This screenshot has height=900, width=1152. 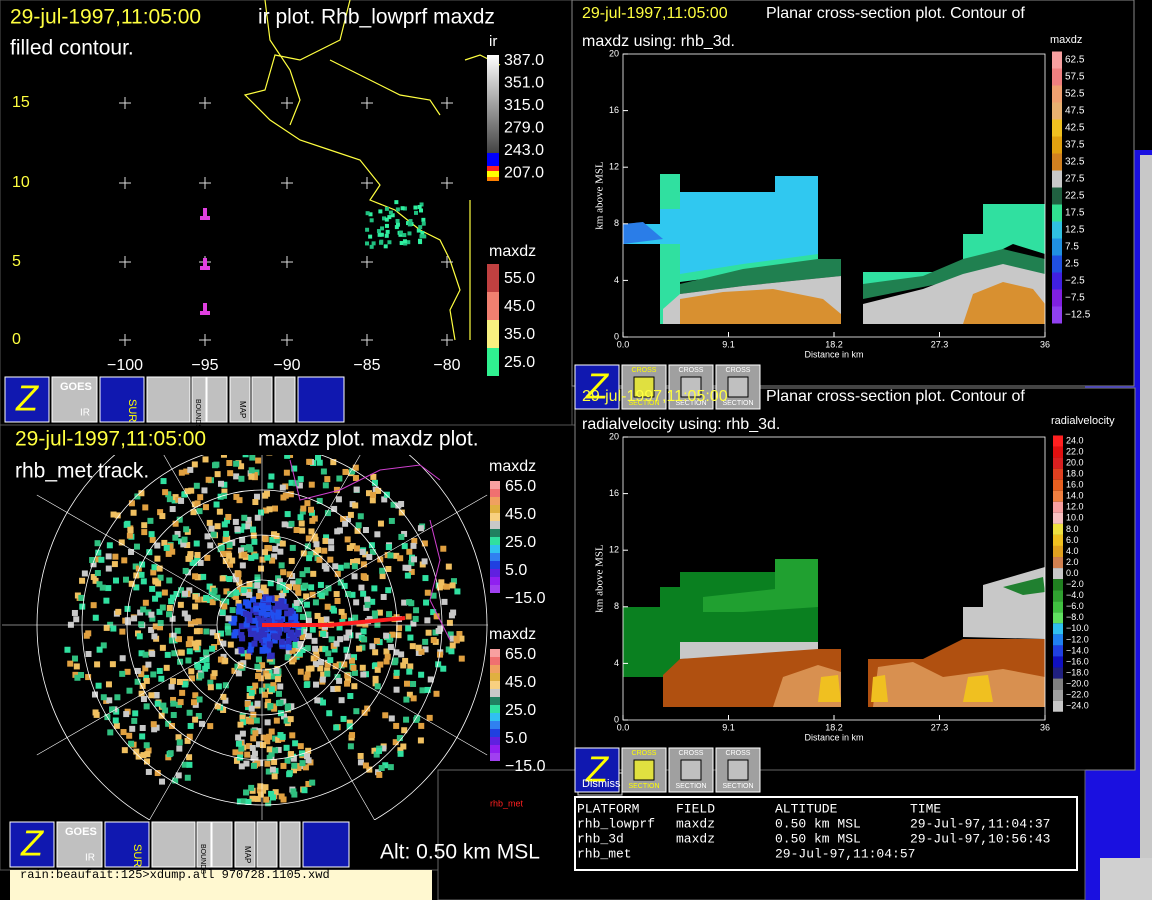 I want to click on label: −14.0, so click(x=1077, y=650).